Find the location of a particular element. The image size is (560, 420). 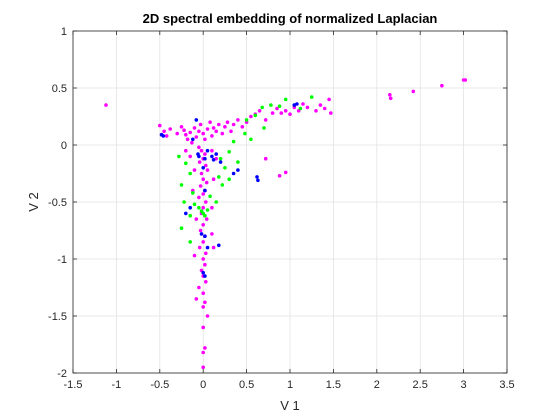

x-tick-label: 0.5 is located at coordinates (246, 385).